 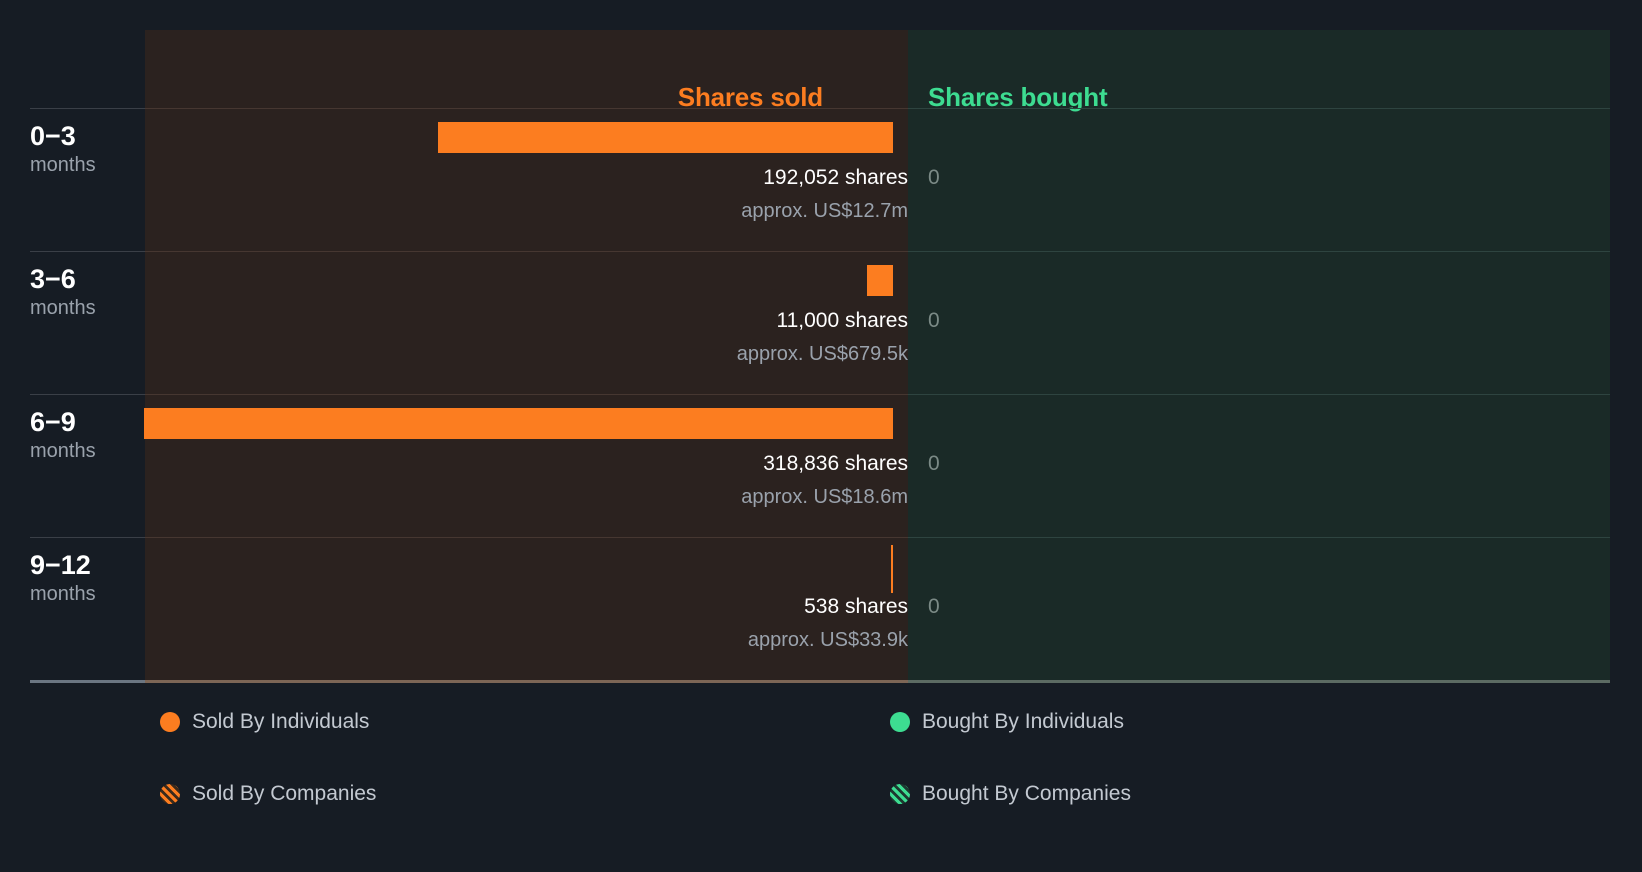 I want to click on legend-item: Sold By Companies, so click(x=268, y=794).